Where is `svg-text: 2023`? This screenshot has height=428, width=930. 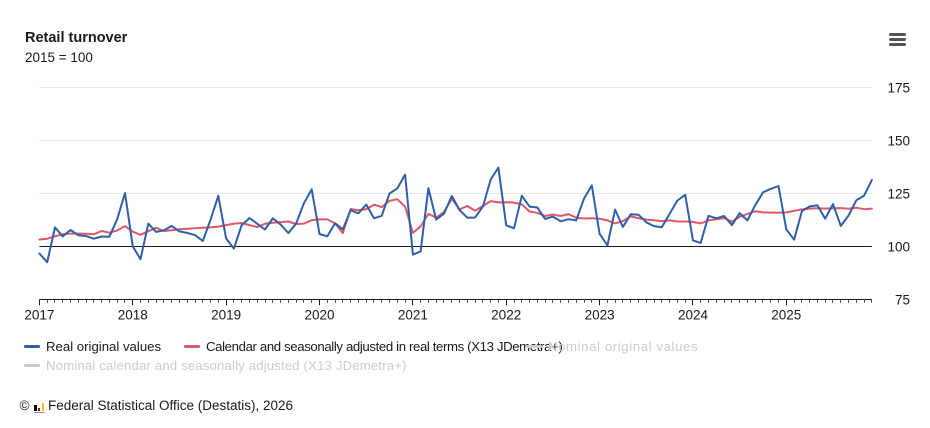 svg-text: 2023 is located at coordinates (600, 315).